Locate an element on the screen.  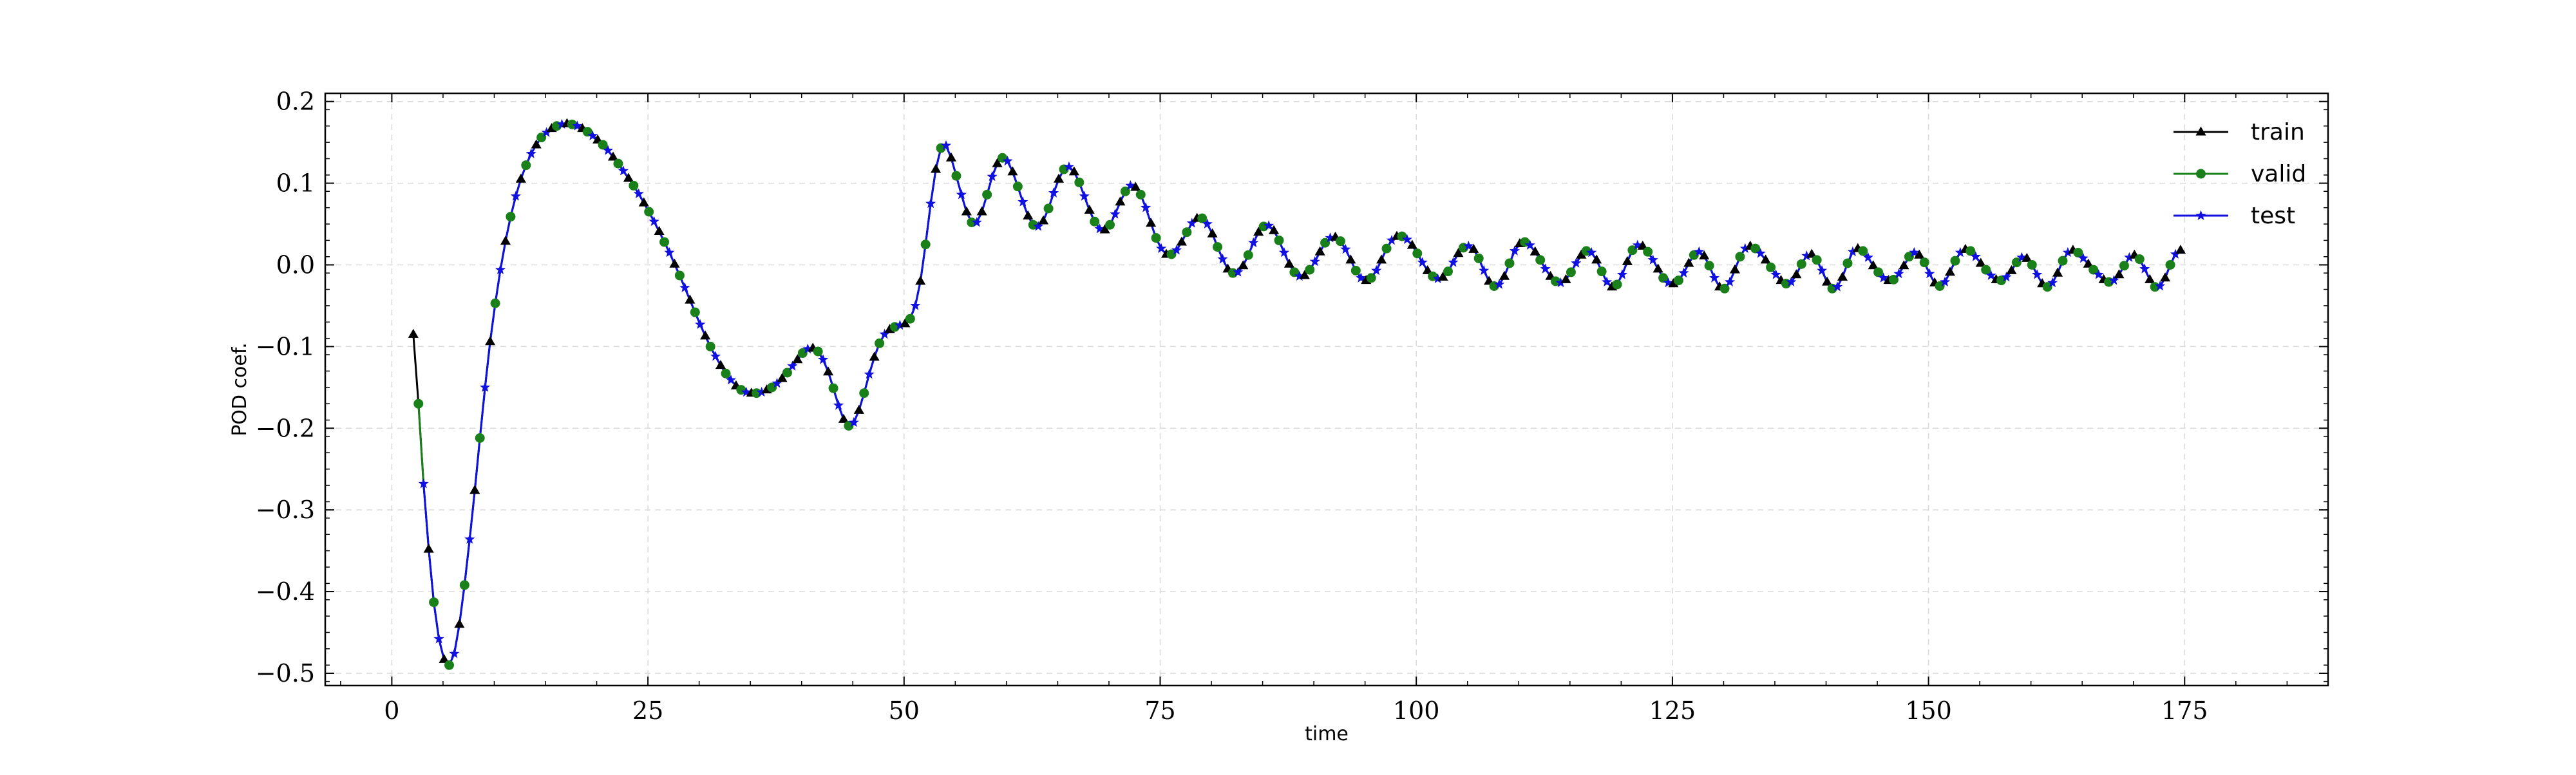
y-tick-label: 0.1 is located at coordinates (295, 183).